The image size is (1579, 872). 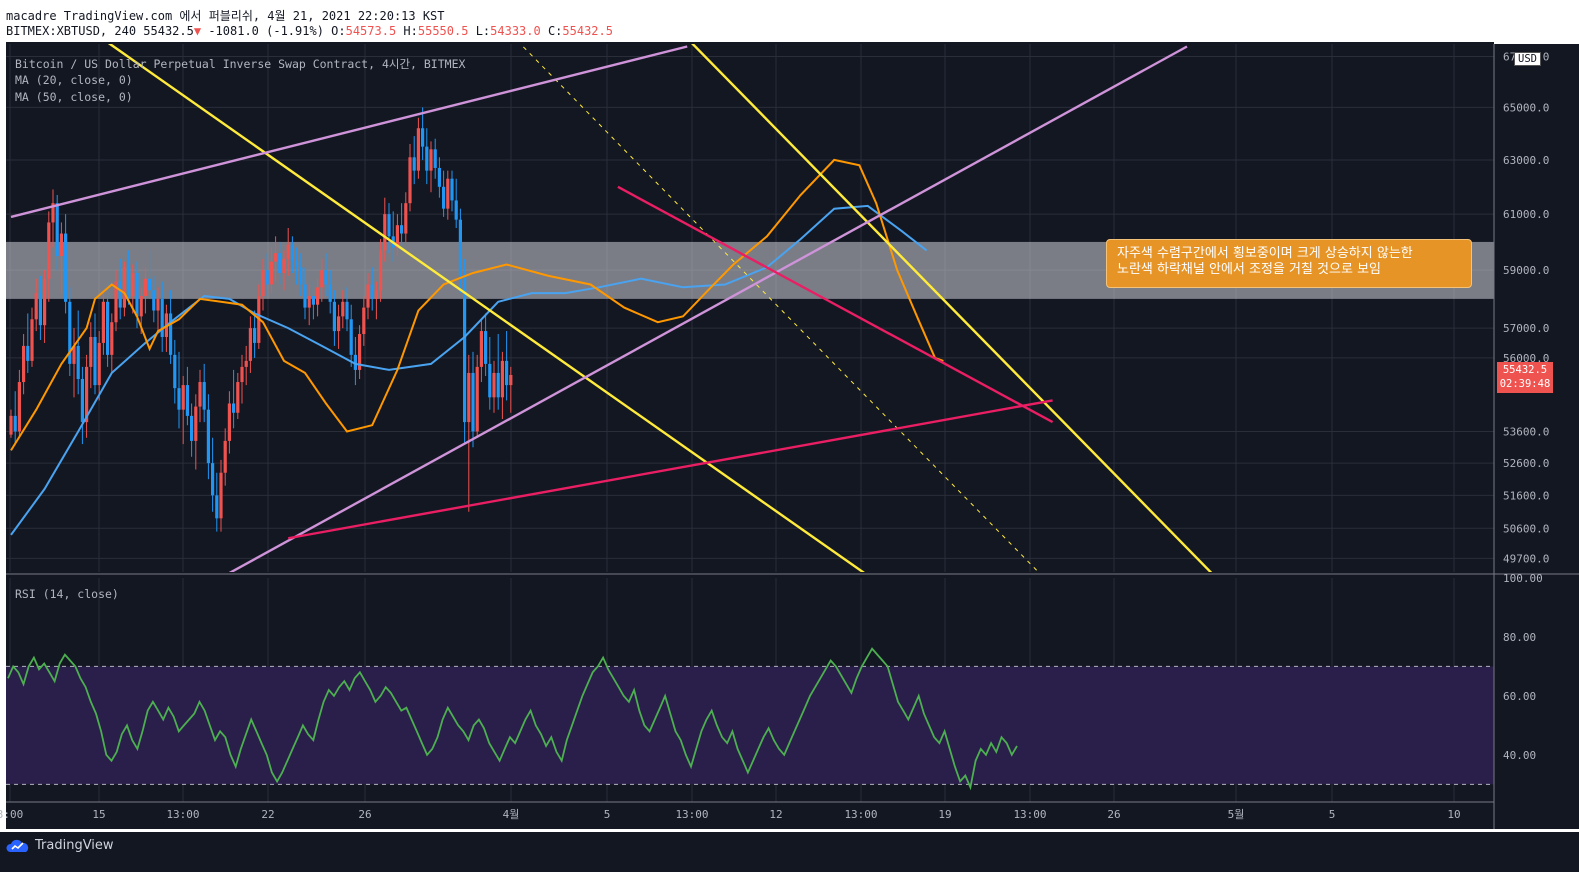 I want to click on price-tick-label: 65000.0, so click(x=1526, y=107).